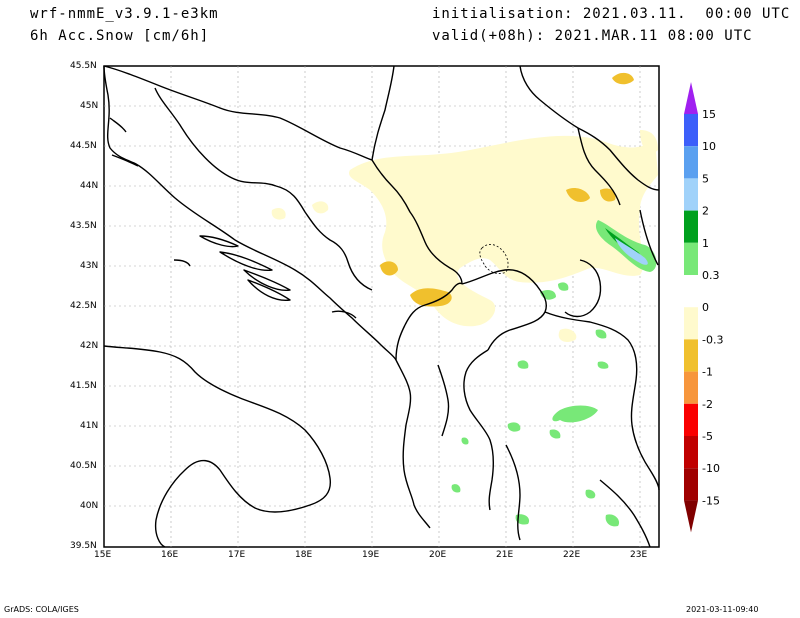 The width and height of the screenshot is (800, 618). Describe the element at coordinates (237, 555) in the screenshot. I see `lon-label: 17E` at that location.